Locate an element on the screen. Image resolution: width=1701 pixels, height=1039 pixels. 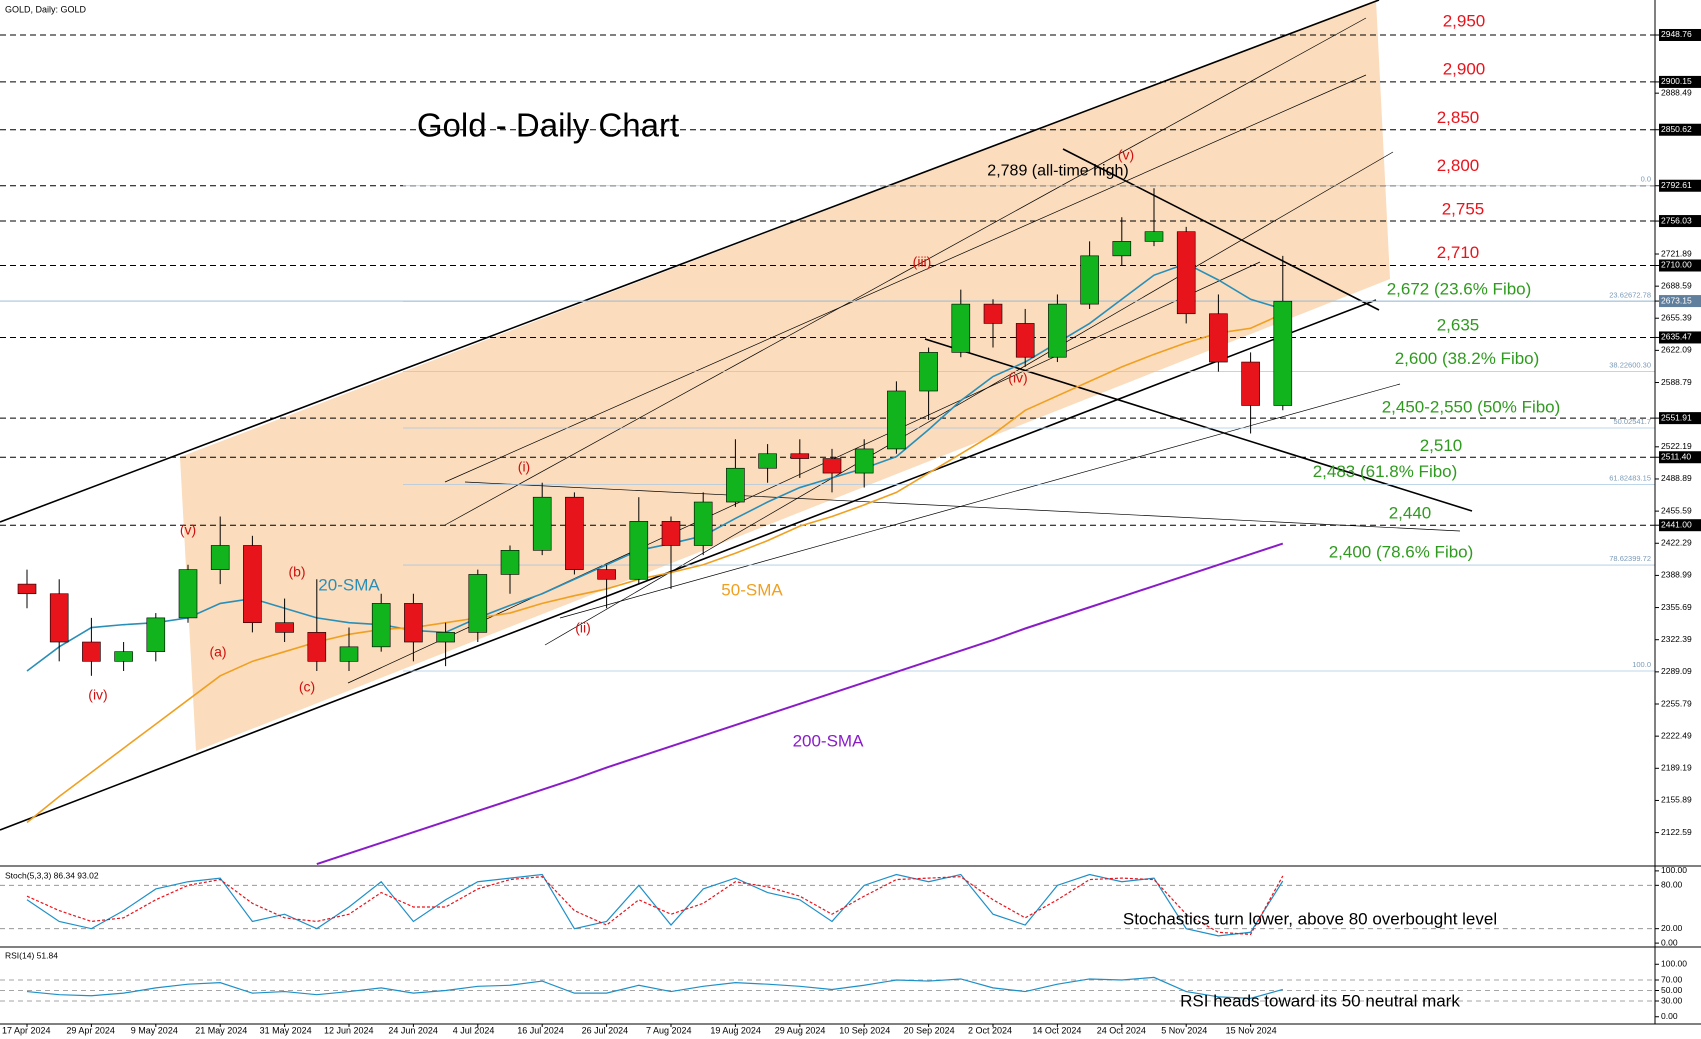
level-label: 2,950 is located at coordinates (1464, 20).